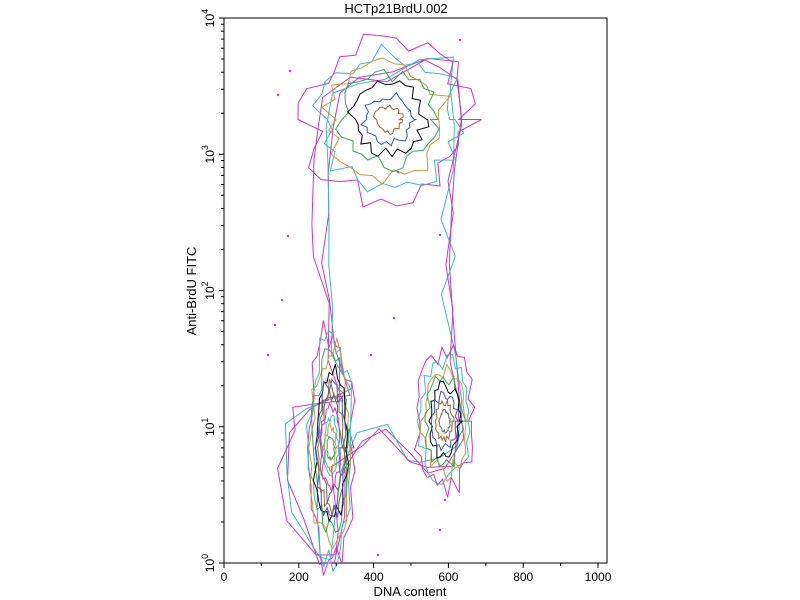 Image resolution: width=800 pixels, height=600 pixels. Describe the element at coordinates (208, 154) in the screenshot. I see `y-tick-label: 10³` at that location.